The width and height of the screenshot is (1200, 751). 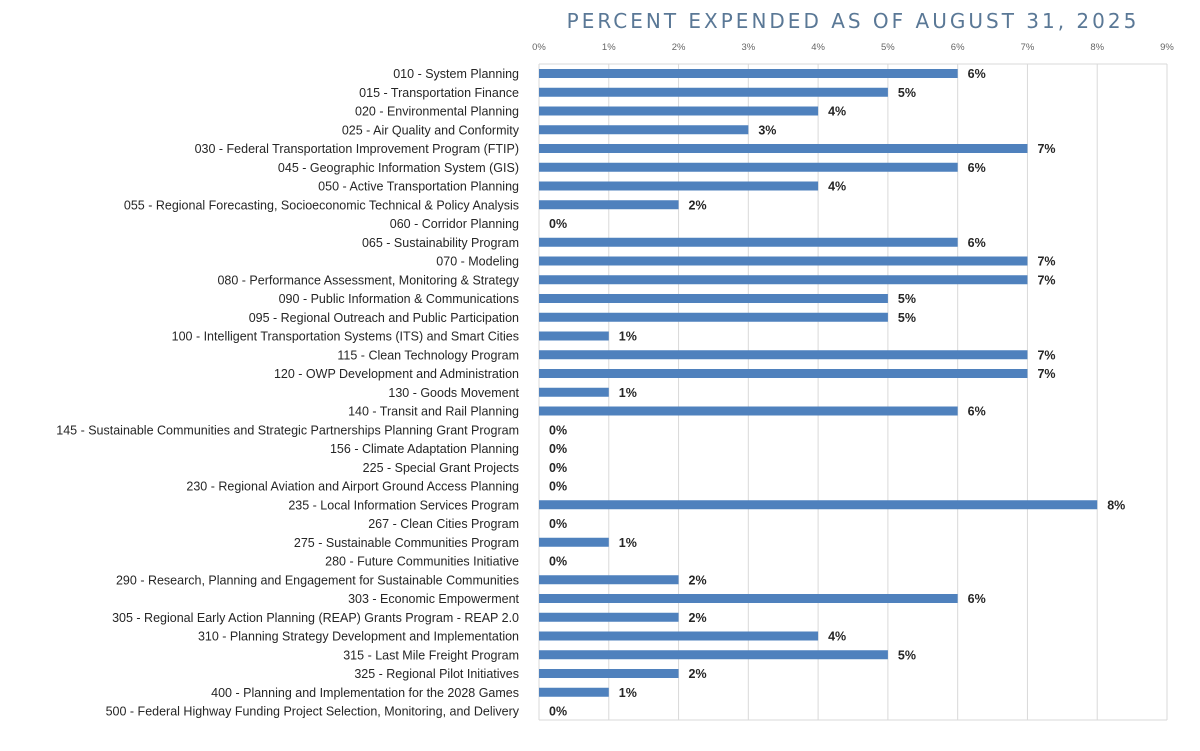 I want to click on category-label: 050 - Active Transportation Planning, so click(x=418, y=187).